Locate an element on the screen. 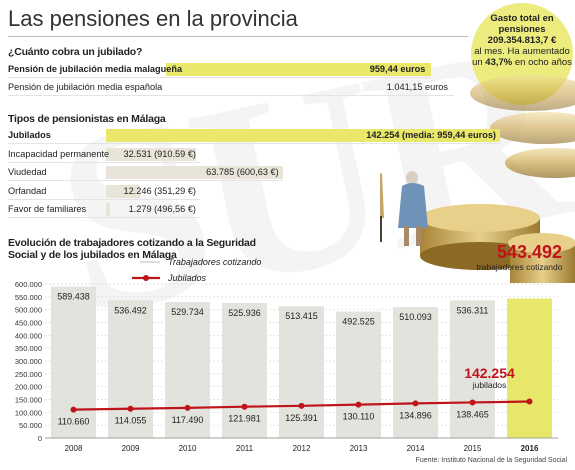 The height and width of the screenshot is (470, 575). pensioner-type-label: Favor de familiares is located at coordinates (47, 209).